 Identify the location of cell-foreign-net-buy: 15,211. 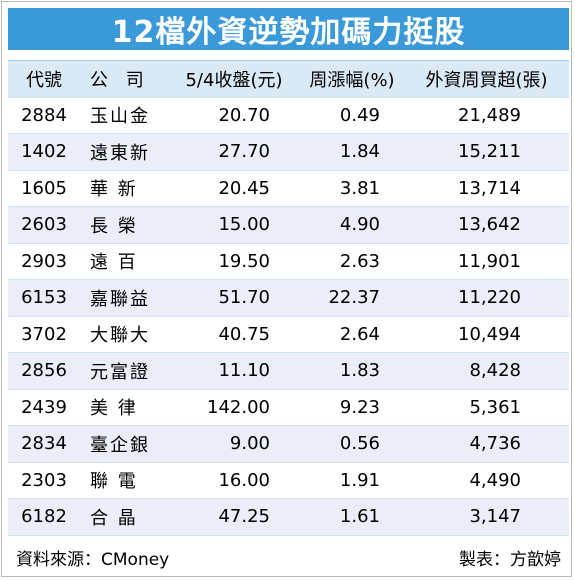
(489, 152).